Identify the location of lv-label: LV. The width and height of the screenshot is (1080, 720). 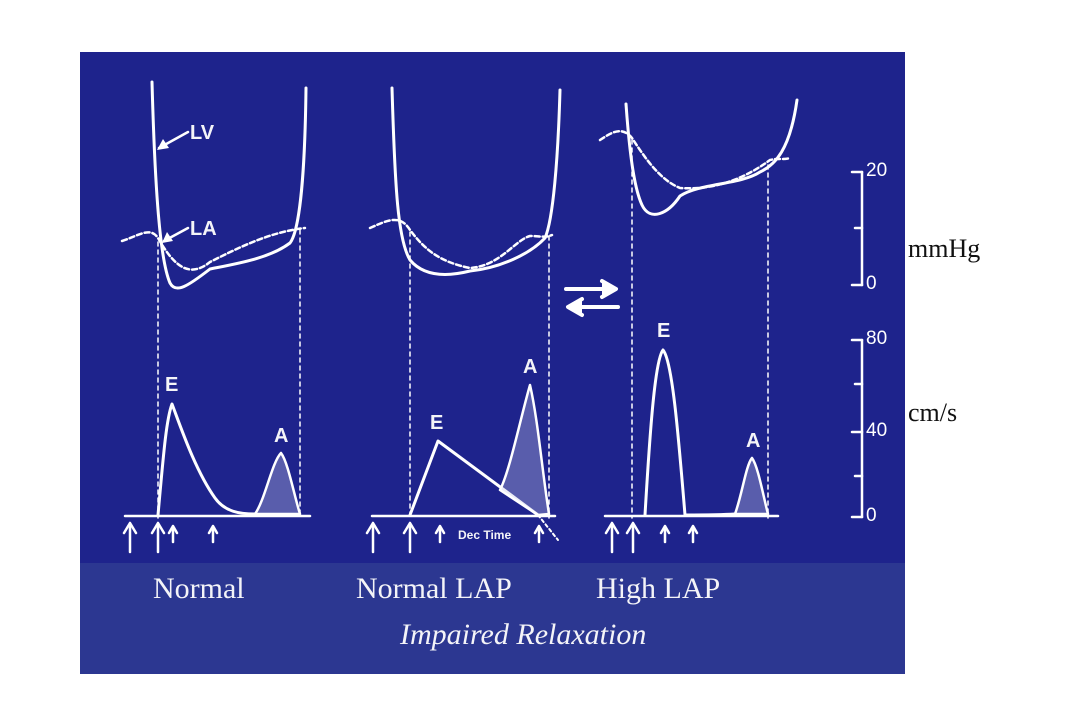
(202, 133).